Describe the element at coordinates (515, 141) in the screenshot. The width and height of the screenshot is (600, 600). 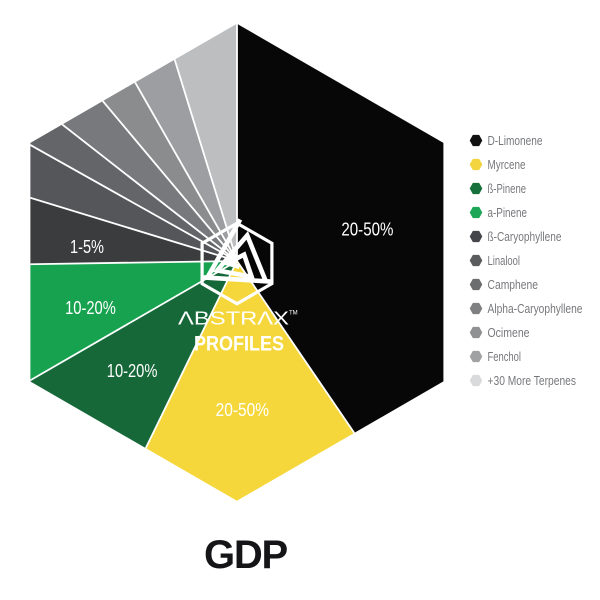
I see `svg-text: D-Limonene` at that location.